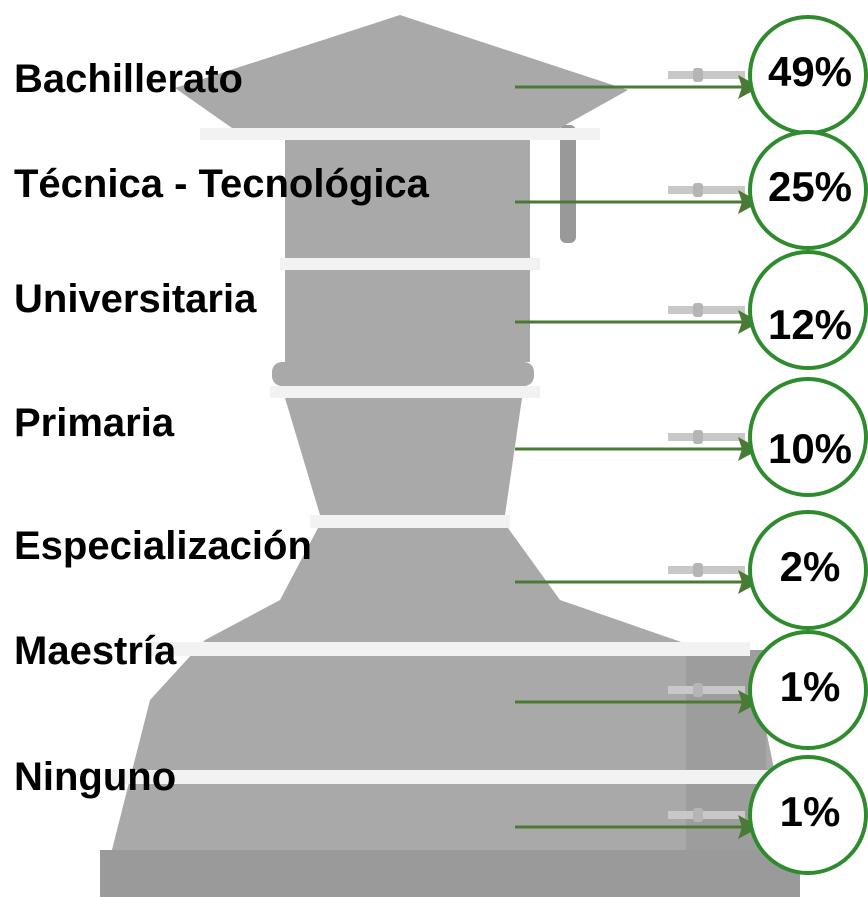 The height and width of the screenshot is (897, 868). I want to click on value-label: 12%, so click(810, 324).